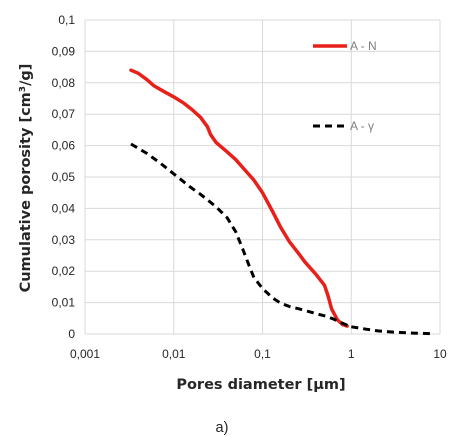  Describe the element at coordinates (64, 146) in the screenshot. I see `y-tick-label: 0,06` at that location.